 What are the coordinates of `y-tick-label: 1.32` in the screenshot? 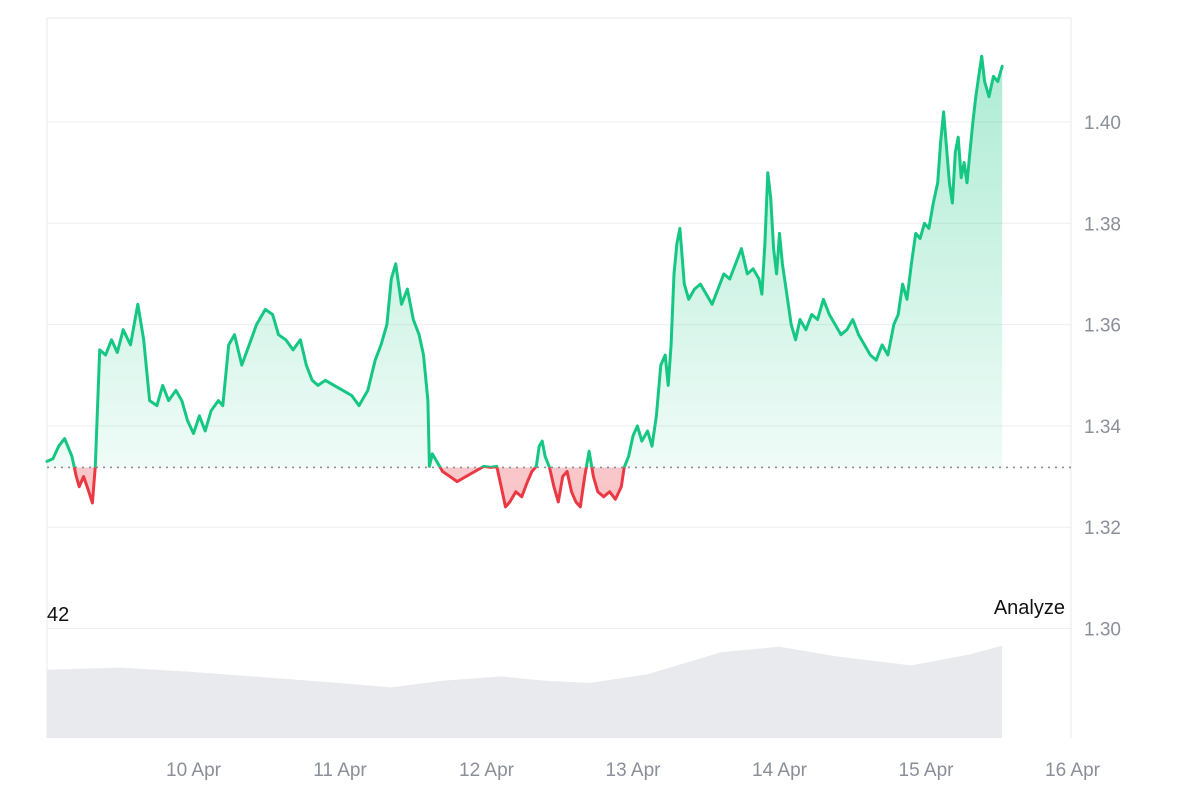 It's located at (1102, 528).